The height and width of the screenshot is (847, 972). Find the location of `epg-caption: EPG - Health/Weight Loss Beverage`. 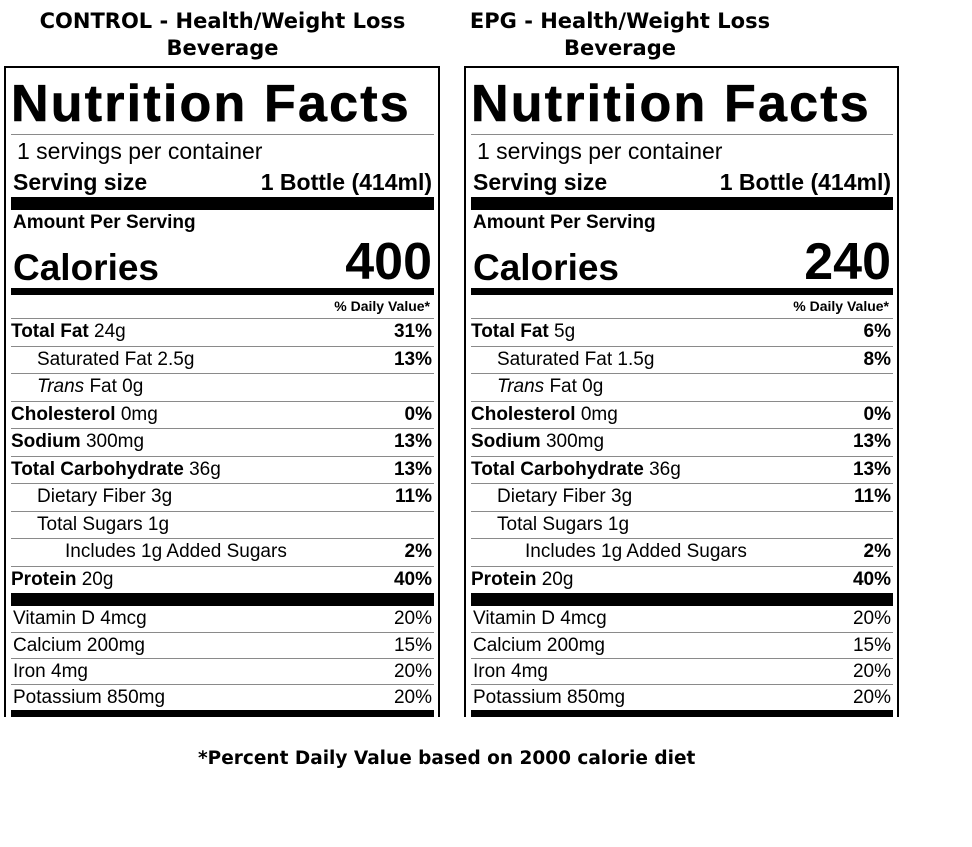

epg-caption: EPG - Health/Weight Loss Beverage is located at coordinates (620, 35).